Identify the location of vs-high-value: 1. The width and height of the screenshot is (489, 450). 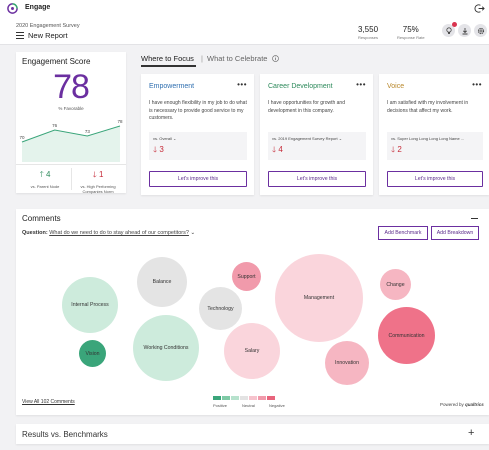
(101, 174).